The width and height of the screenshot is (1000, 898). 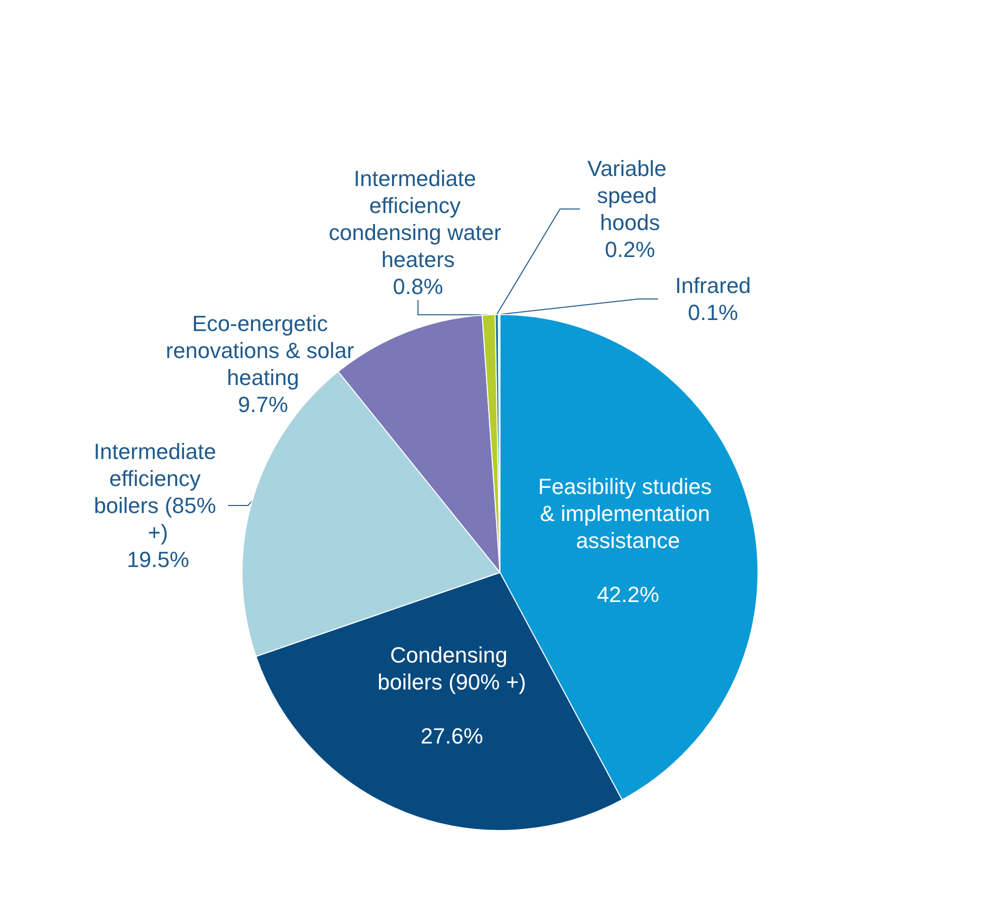 What do you see at coordinates (418, 219) in the screenshot?
I see `slice-label: Intermediate efficiency condensing water heaters` at bounding box center [418, 219].